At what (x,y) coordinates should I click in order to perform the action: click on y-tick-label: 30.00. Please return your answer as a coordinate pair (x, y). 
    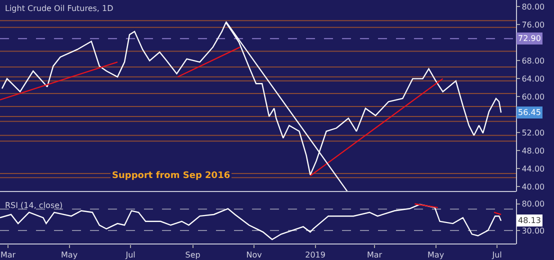
    Looking at the image, I should click on (533, 231).